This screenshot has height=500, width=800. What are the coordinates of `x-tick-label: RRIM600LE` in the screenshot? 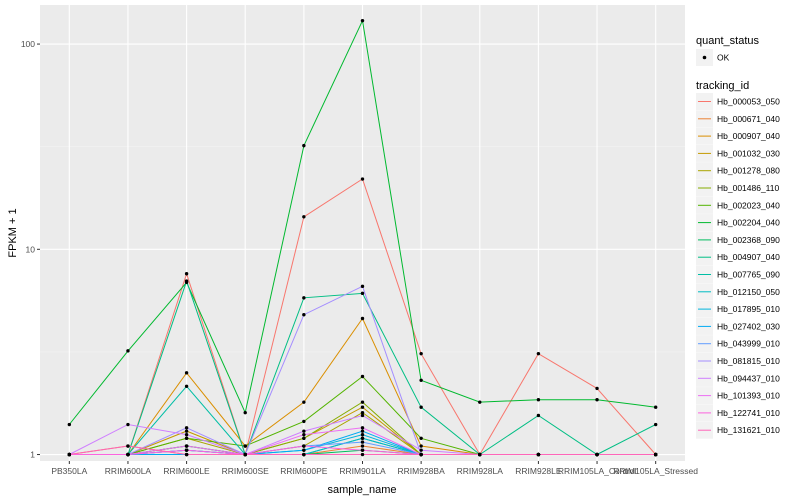 It's located at (186, 471).